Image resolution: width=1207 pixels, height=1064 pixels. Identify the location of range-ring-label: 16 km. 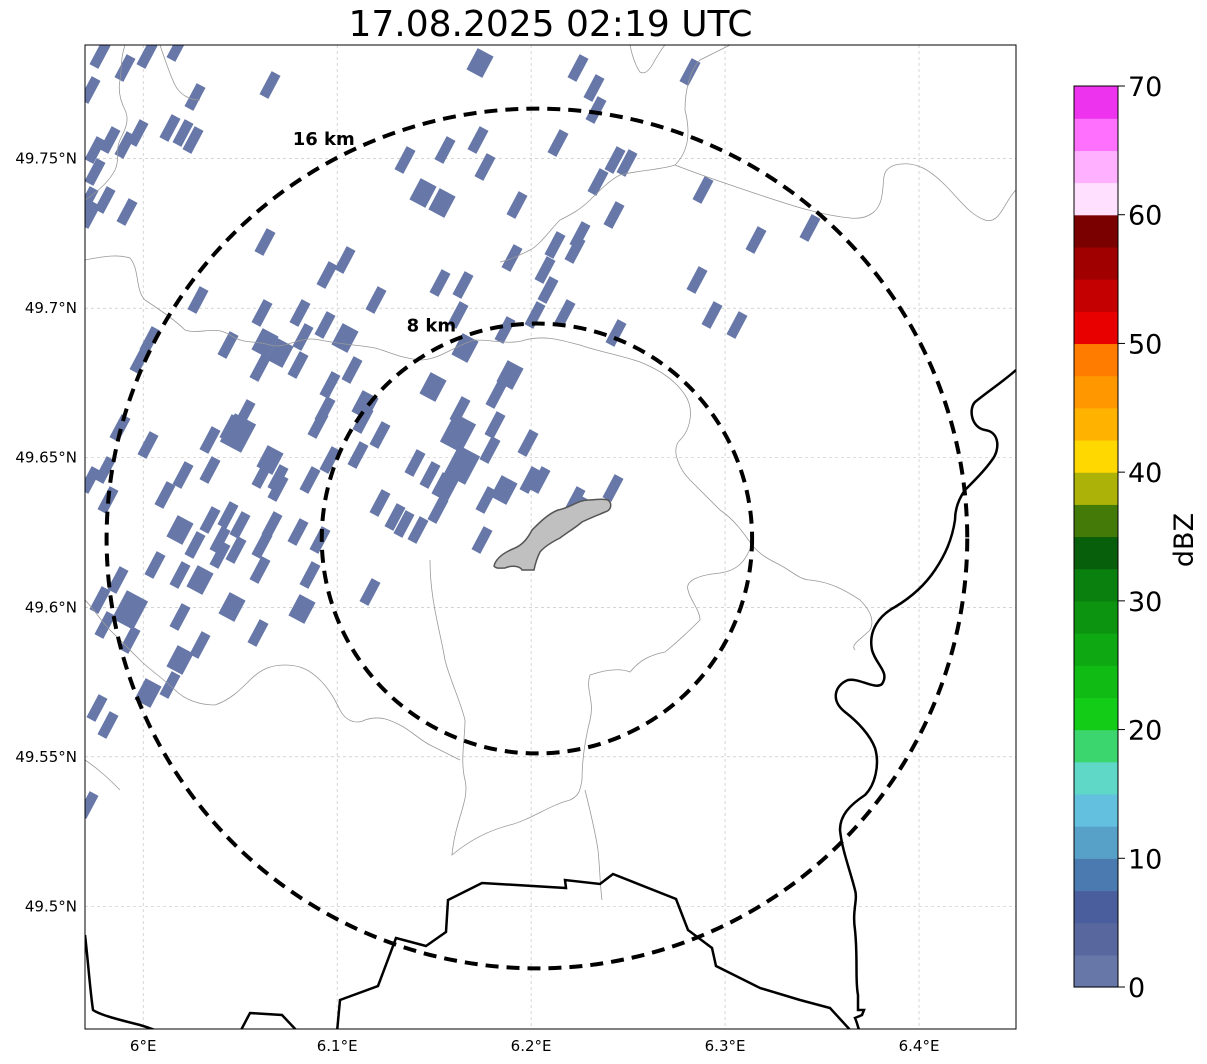
(324, 139).